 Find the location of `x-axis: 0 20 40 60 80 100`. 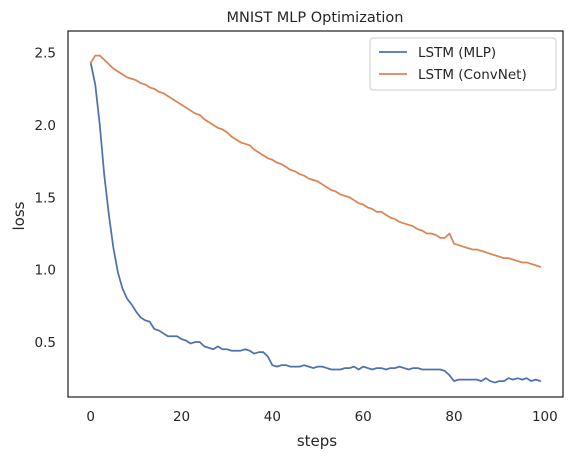

x-axis: 0 20 40 60 80 100 is located at coordinates (321, 417).